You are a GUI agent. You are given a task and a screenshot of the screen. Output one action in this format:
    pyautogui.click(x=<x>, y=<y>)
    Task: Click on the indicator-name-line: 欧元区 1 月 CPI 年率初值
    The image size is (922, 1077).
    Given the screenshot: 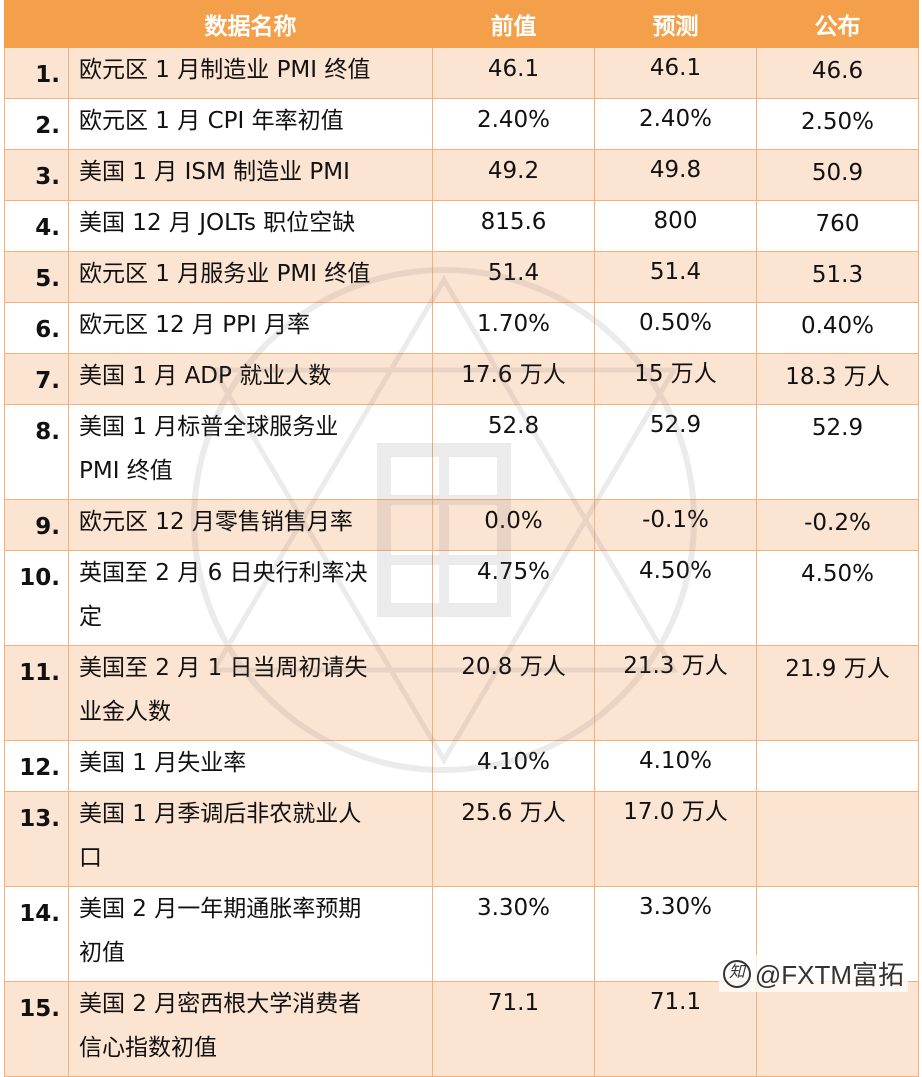 What is the action you would take?
    pyautogui.click(x=211, y=121)
    